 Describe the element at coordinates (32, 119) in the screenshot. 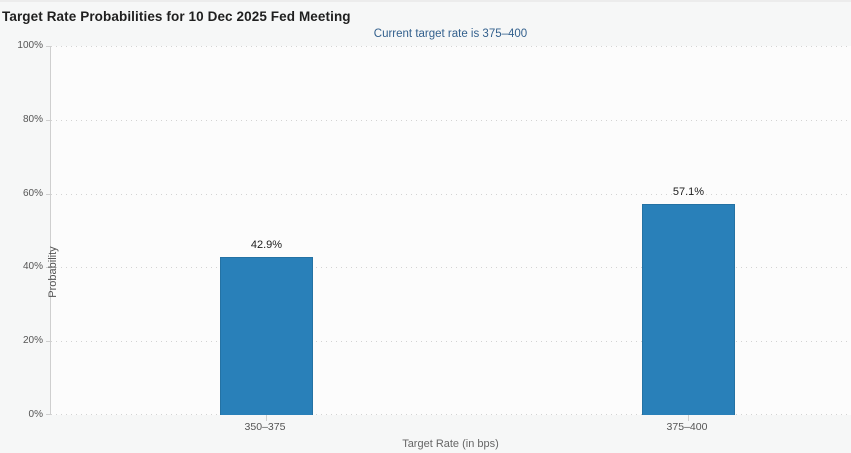

I see `y-tick-label-80: 80%` at that location.